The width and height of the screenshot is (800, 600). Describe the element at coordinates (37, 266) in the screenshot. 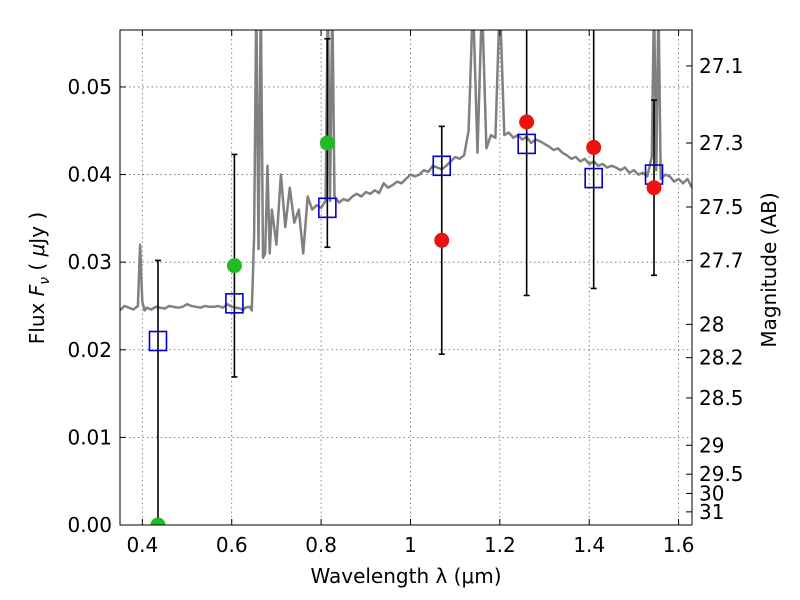

I see `y-axis-label-suffix: (` at that location.